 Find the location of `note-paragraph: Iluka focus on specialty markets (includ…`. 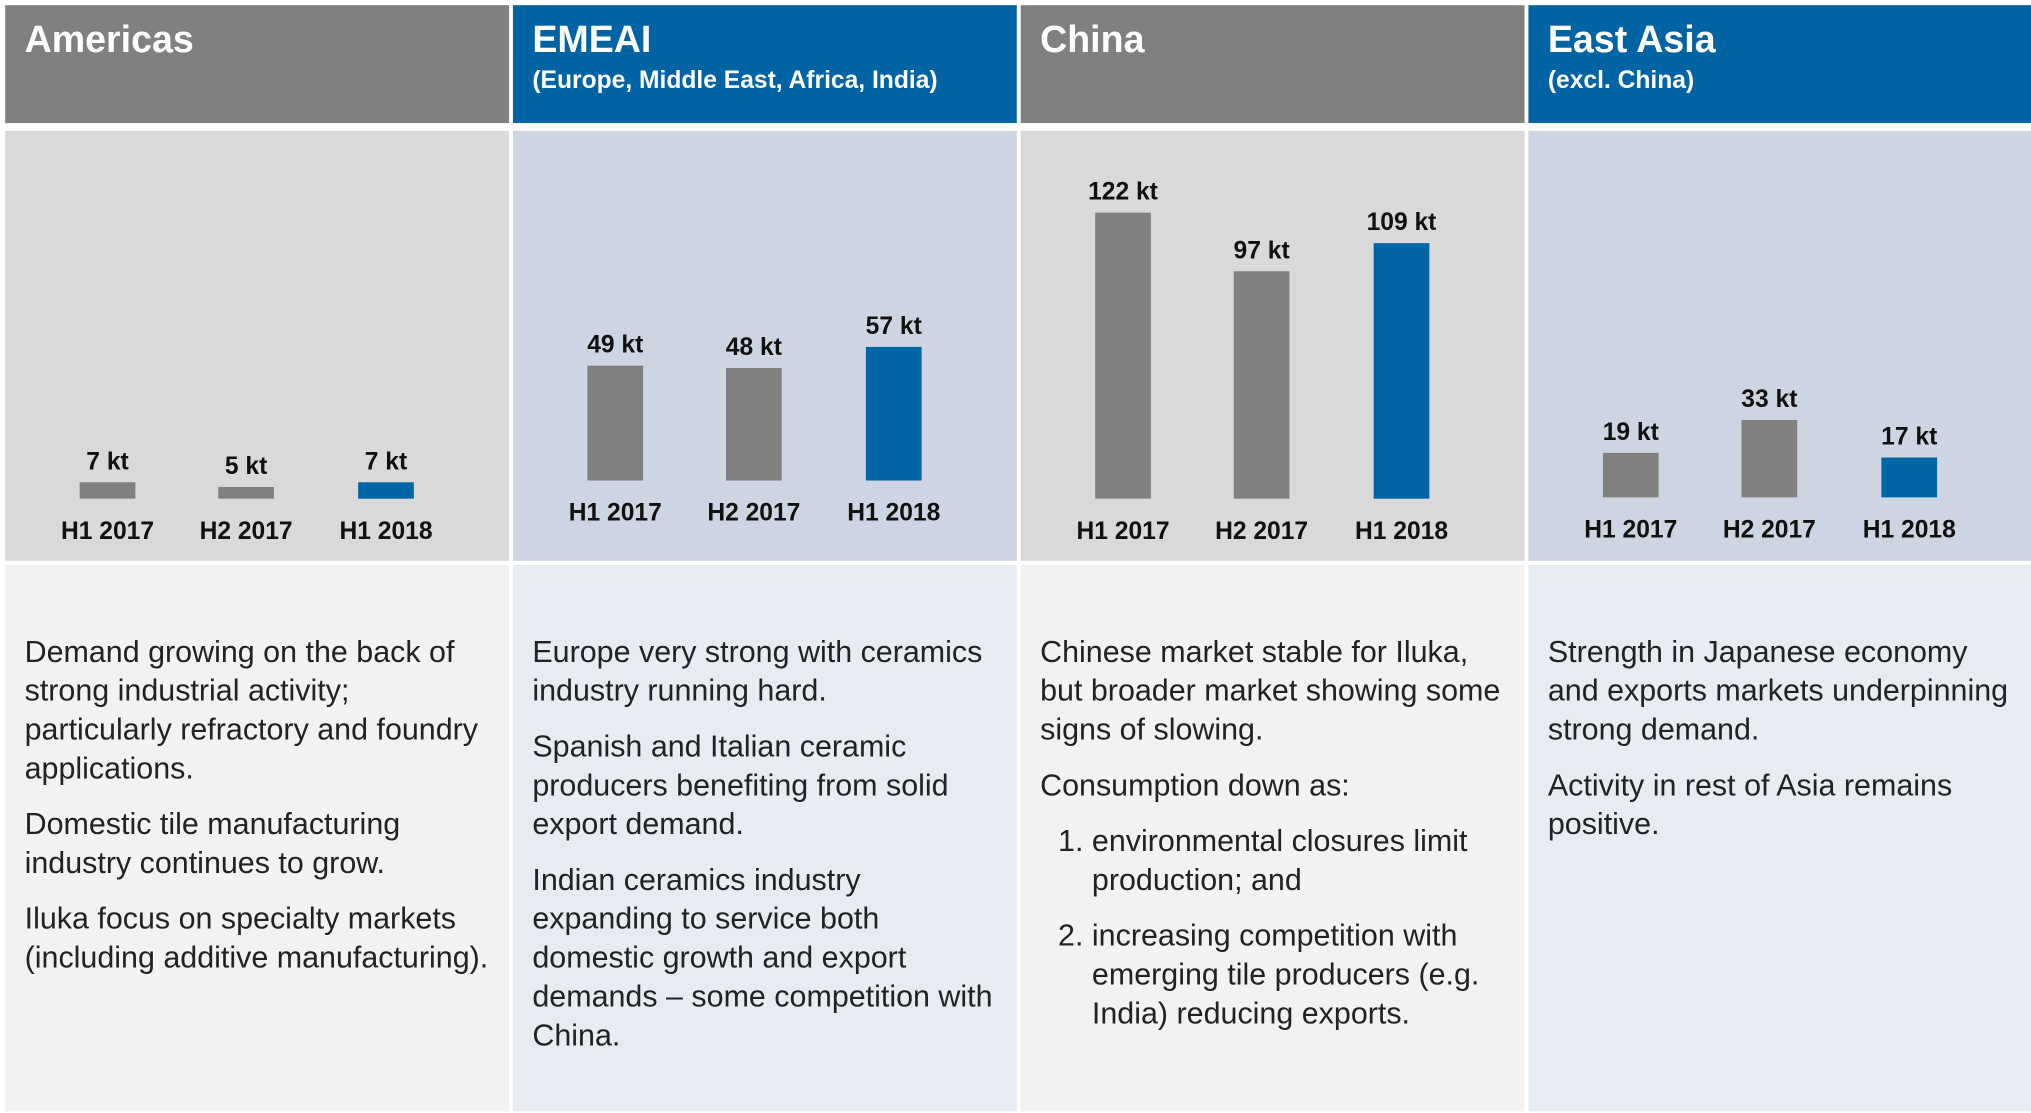

note-paragraph: Iluka focus on specialty markets (includ… is located at coordinates (256, 938).